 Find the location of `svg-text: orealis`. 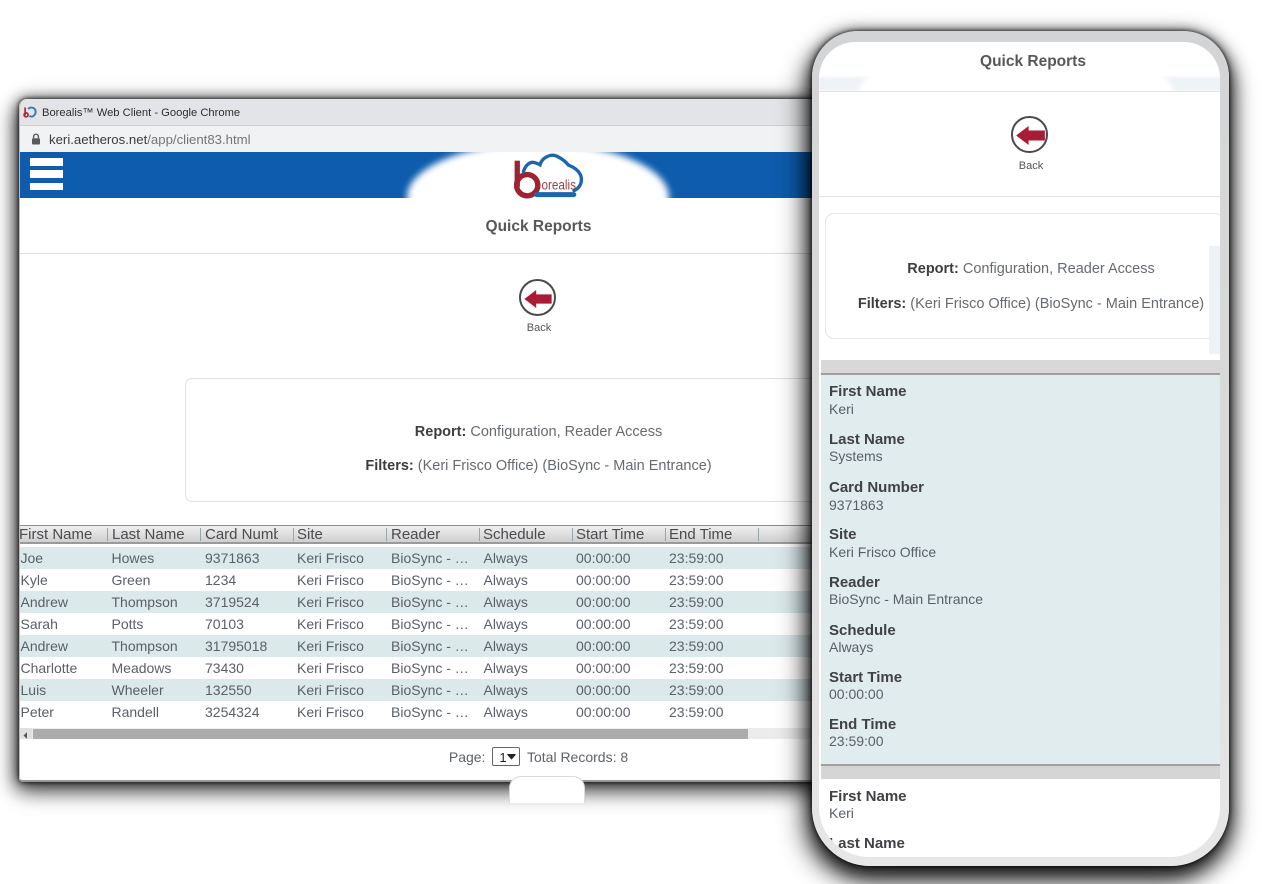

svg-text: orealis is located at coordinates (559, 185).